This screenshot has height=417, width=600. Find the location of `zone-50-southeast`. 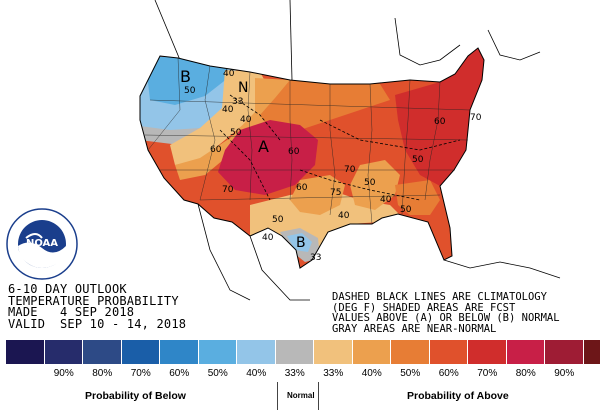

zone-50-southeast is located at coordinates (375, 185).